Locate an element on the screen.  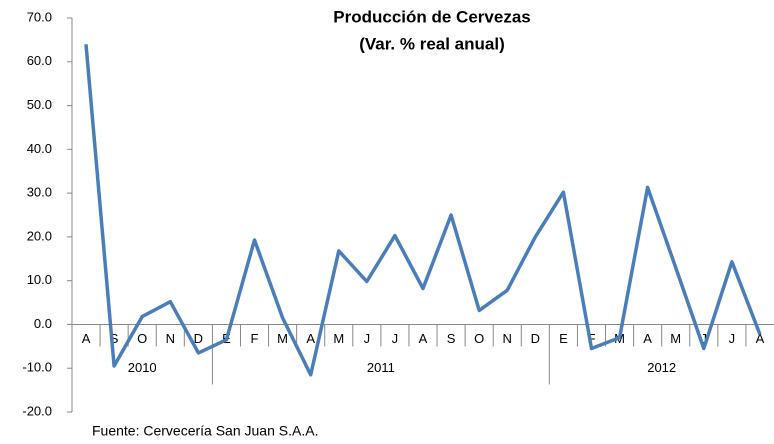
chart-title: Producción de Cervezas is located at coordinates (431, 16).